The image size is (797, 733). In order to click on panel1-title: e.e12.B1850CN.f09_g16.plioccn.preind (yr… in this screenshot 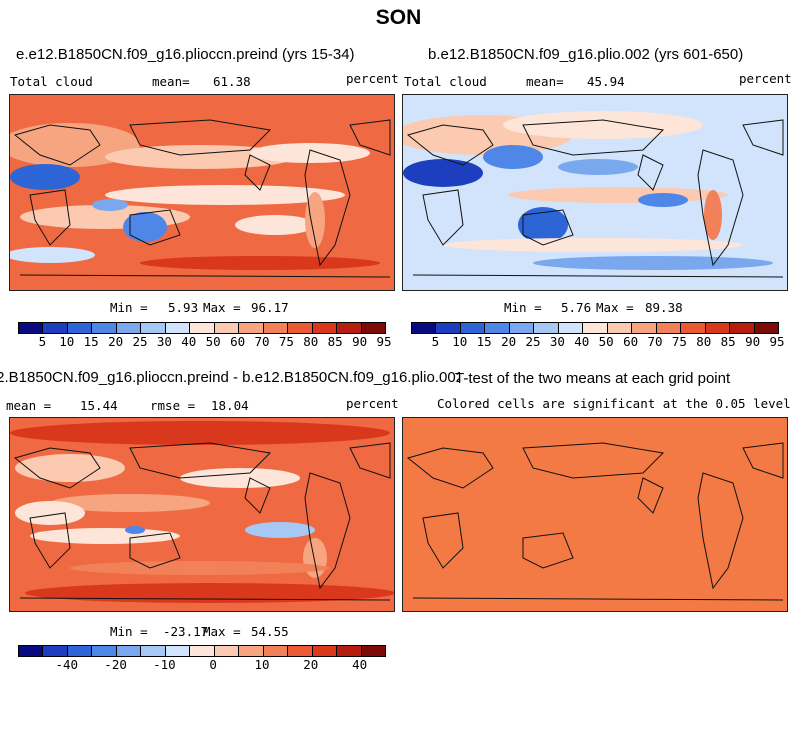, I will do `click(185, 54)`.